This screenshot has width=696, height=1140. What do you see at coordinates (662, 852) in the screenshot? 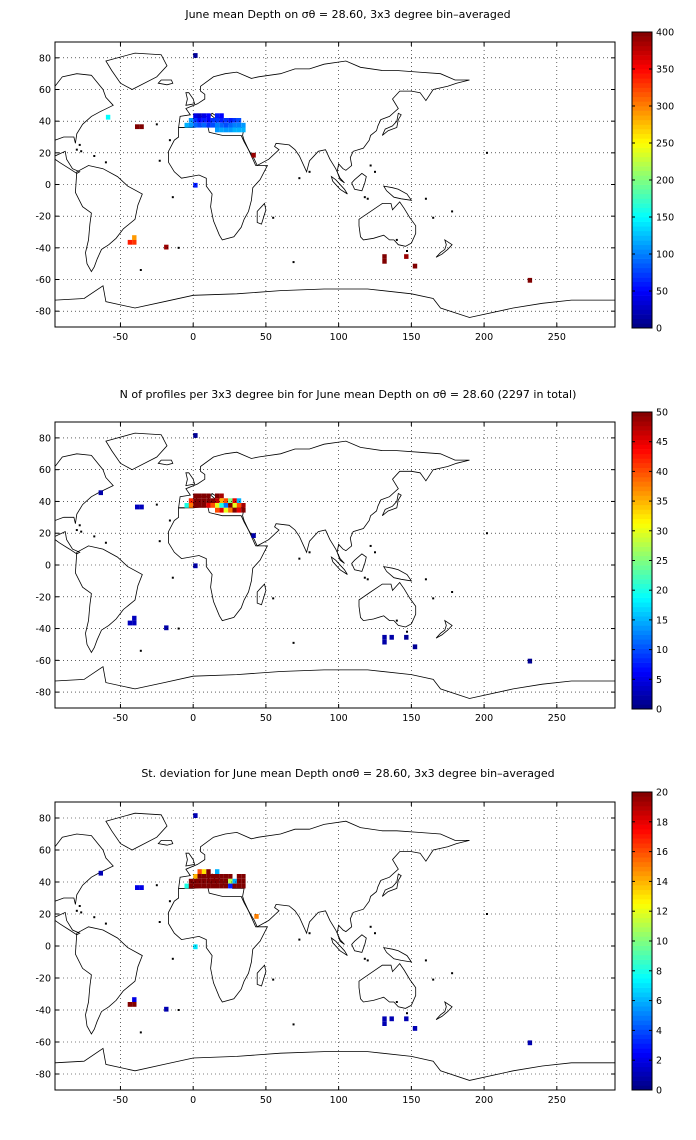
I see `colorbar-tick-label: 16` at bounding box center [662, 852].